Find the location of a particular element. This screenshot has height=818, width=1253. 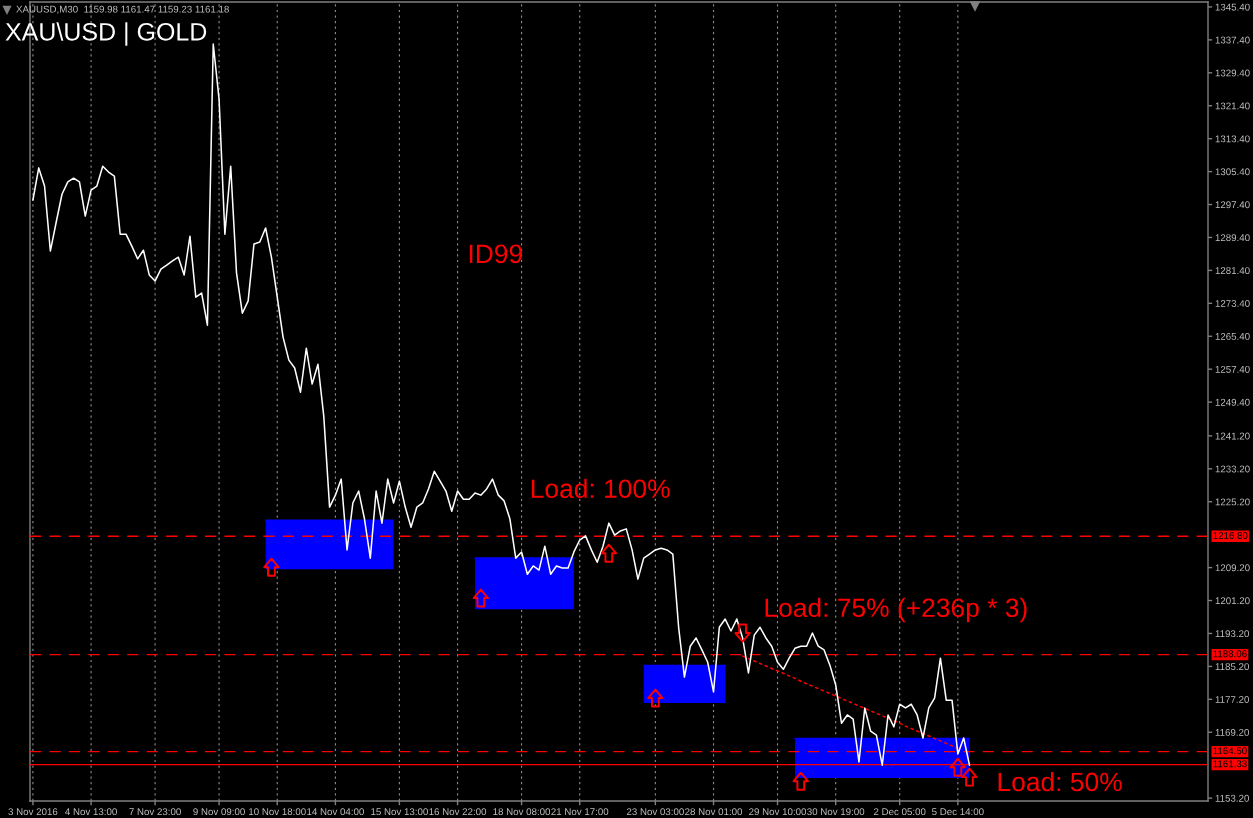

x-tick-label: 10 Nov 18:00 is located at coordinates (277, 812).